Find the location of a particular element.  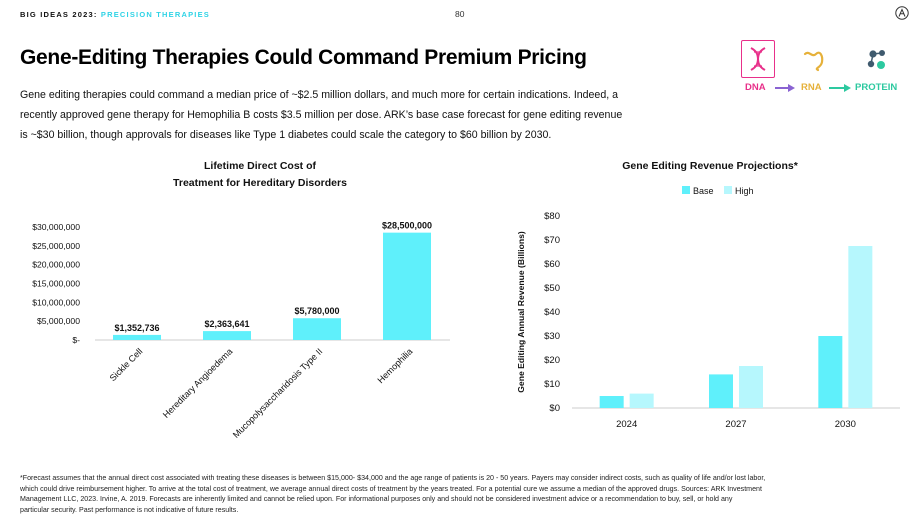

y-tick-label: $15,000,000 is located at coordinates (56, 284).